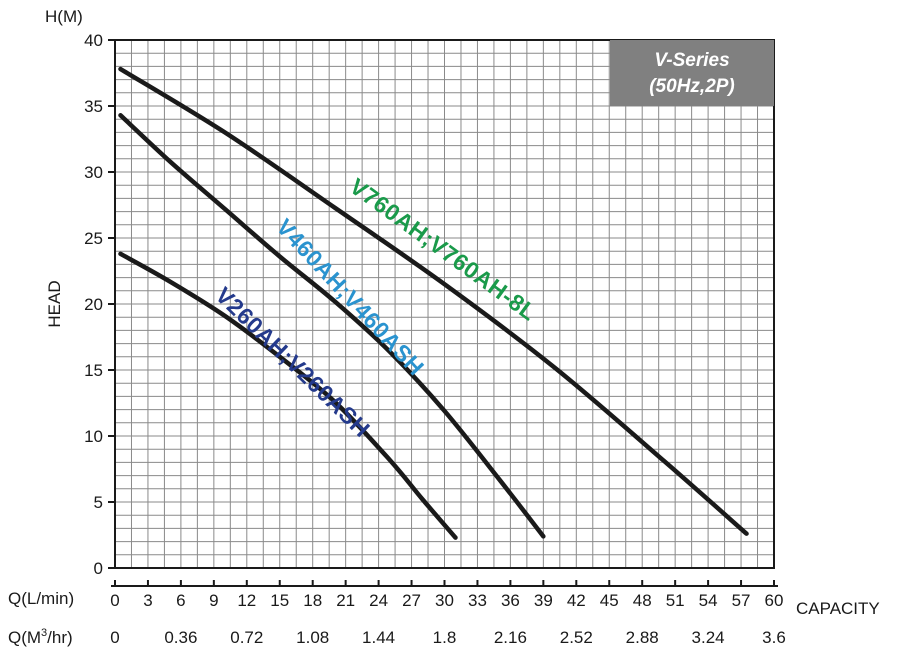 This screenshot has width=900, height=657. I want to click on series-badge-background, so click(692, 73).